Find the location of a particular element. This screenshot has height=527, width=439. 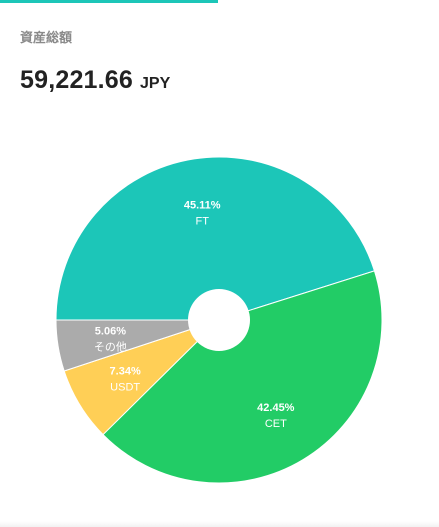

bottom-divider is located at coordinates (219, 524).